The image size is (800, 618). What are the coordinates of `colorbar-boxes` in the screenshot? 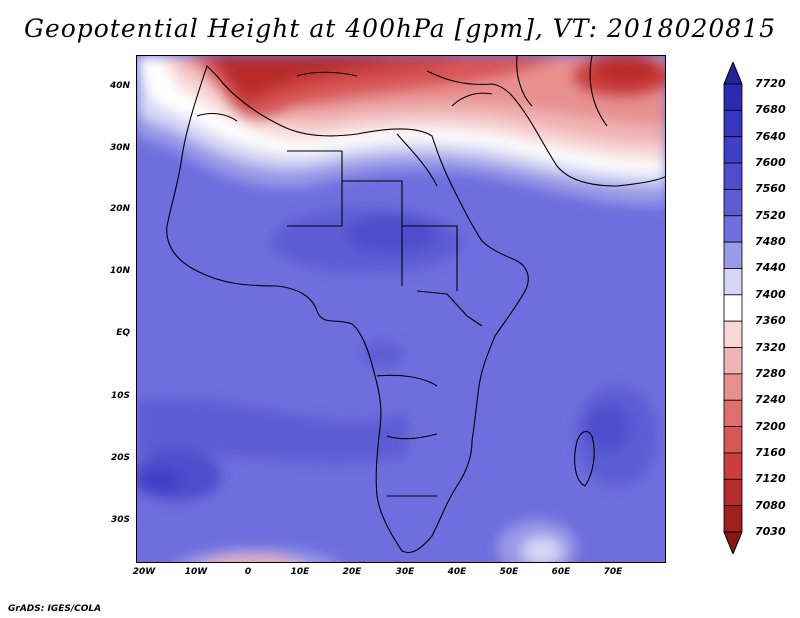 It's located at (733, 308).